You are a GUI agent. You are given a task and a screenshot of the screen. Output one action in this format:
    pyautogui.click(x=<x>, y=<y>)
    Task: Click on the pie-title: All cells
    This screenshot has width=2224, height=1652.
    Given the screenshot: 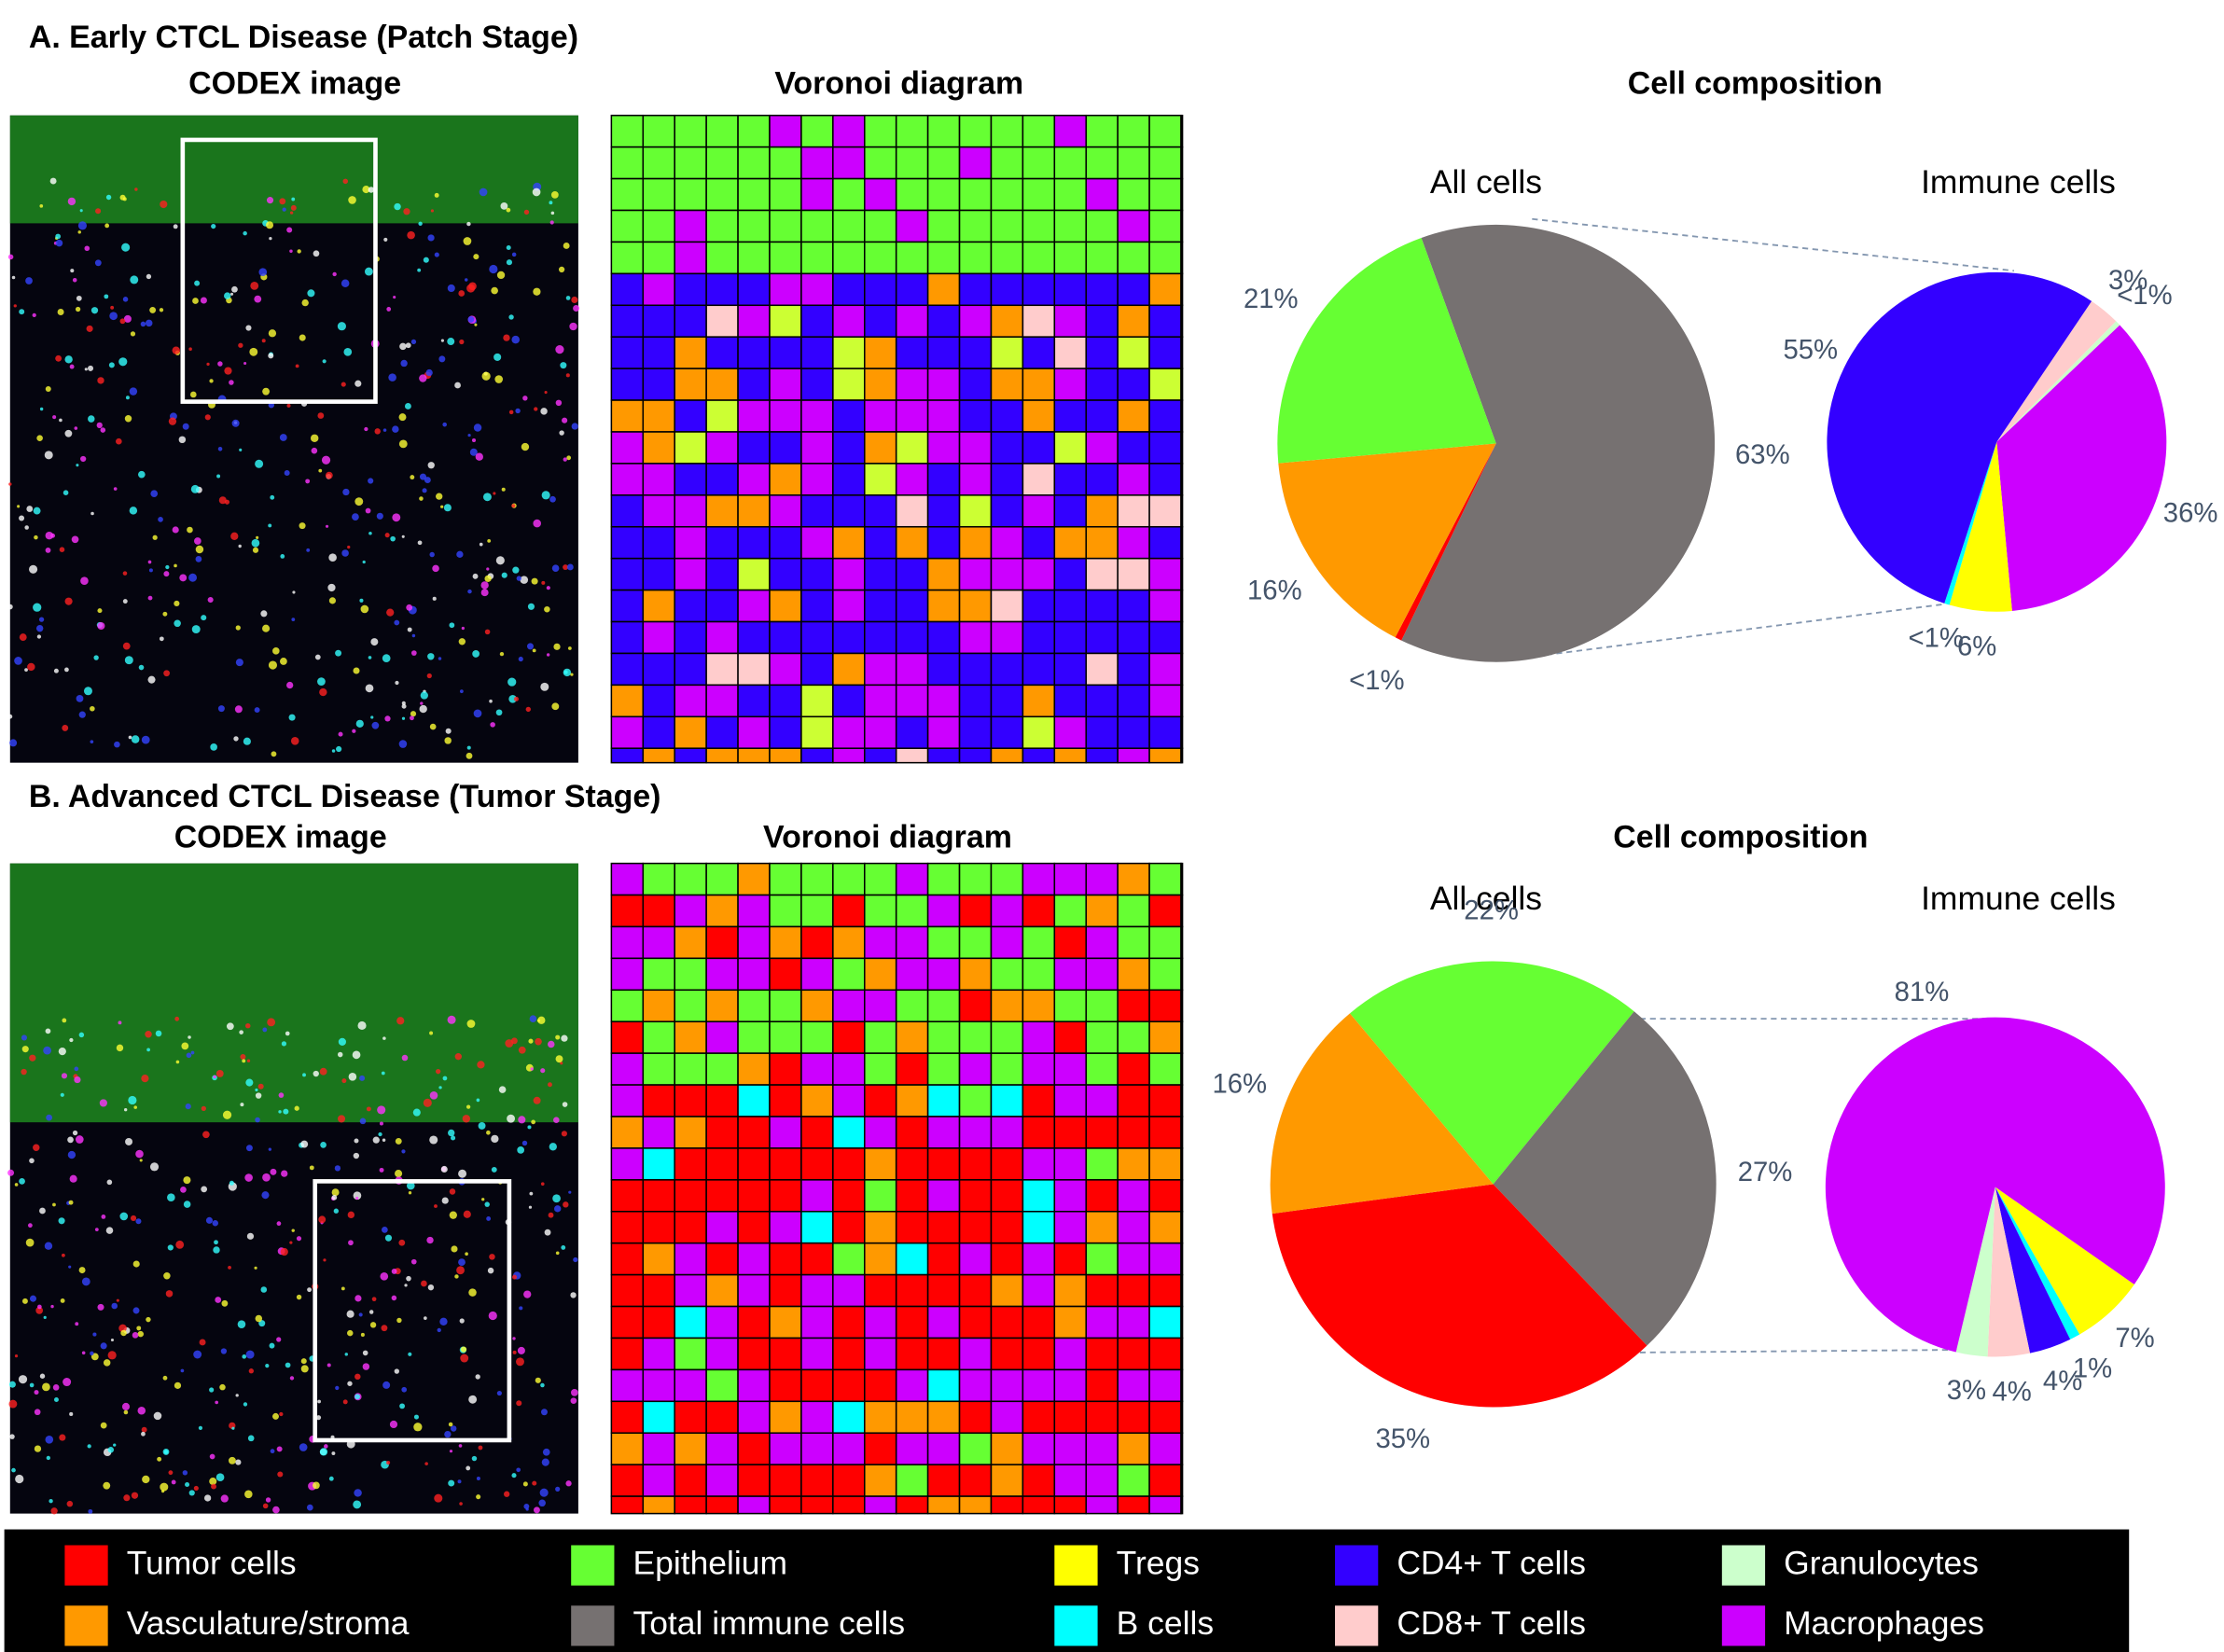 What is the action you would take?
    pyautogui.click(x=1486, y=898)
    